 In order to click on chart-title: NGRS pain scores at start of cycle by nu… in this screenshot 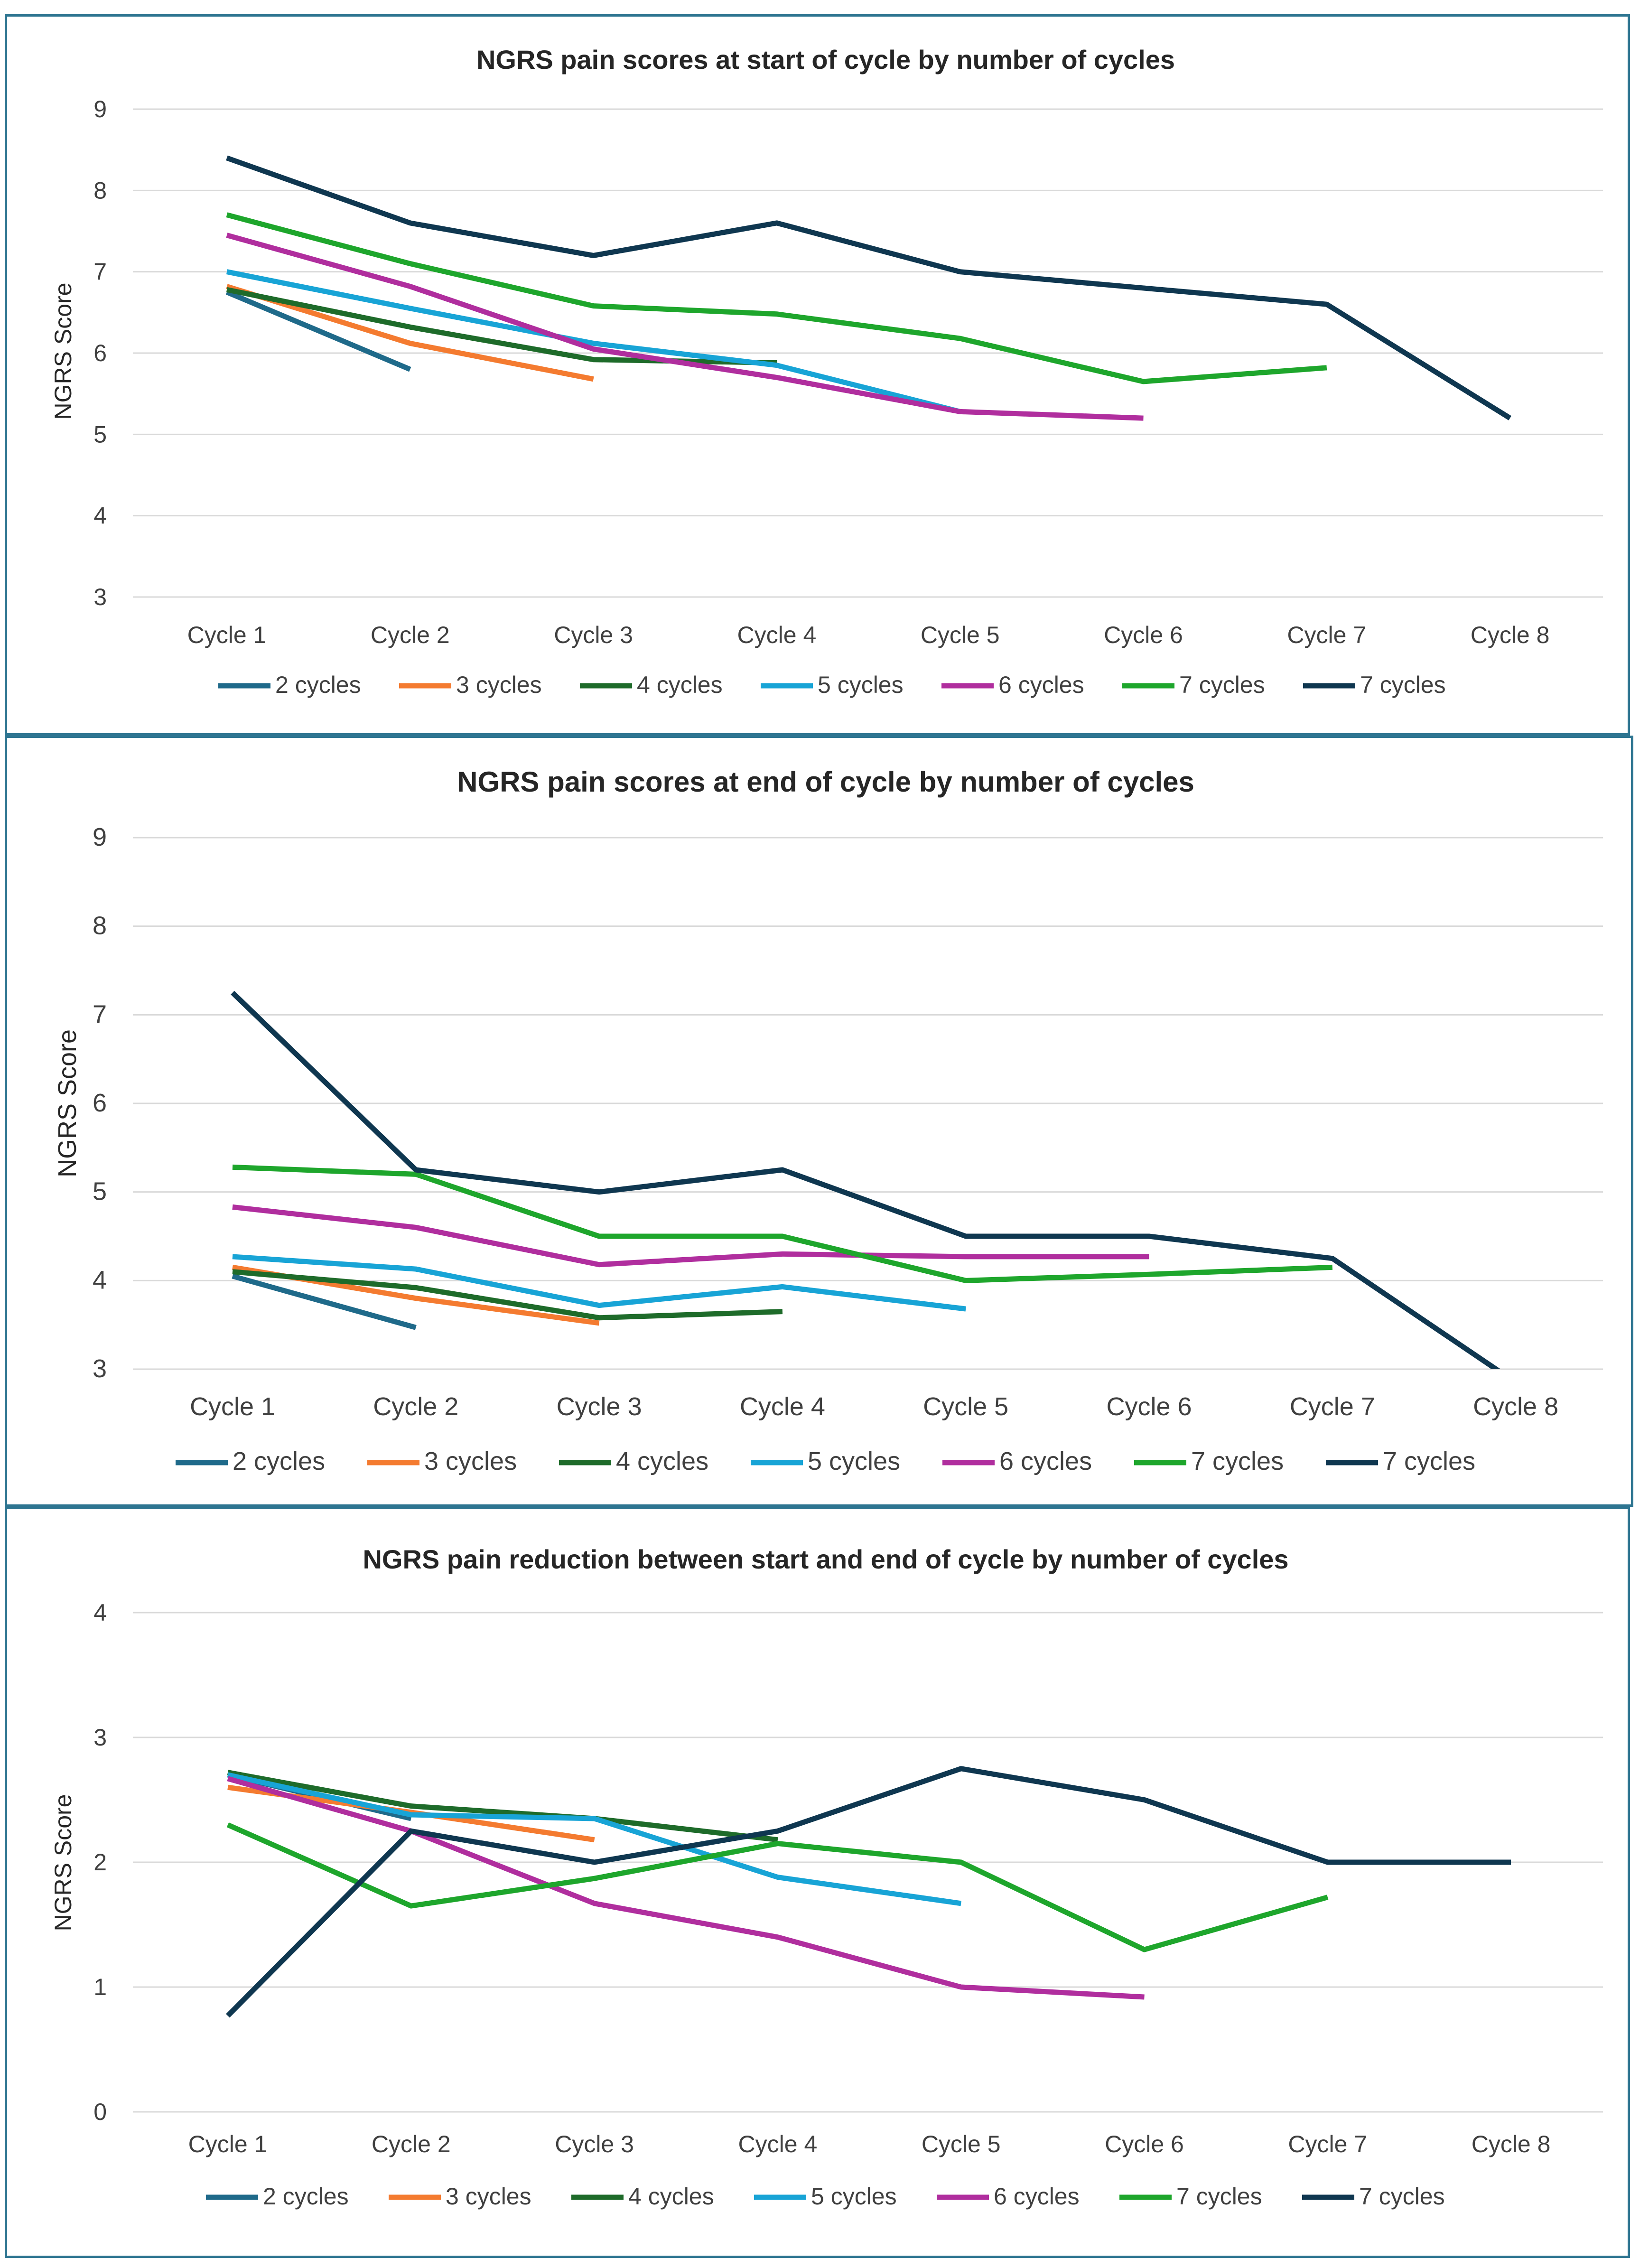, I will do `click(825, 60)`.